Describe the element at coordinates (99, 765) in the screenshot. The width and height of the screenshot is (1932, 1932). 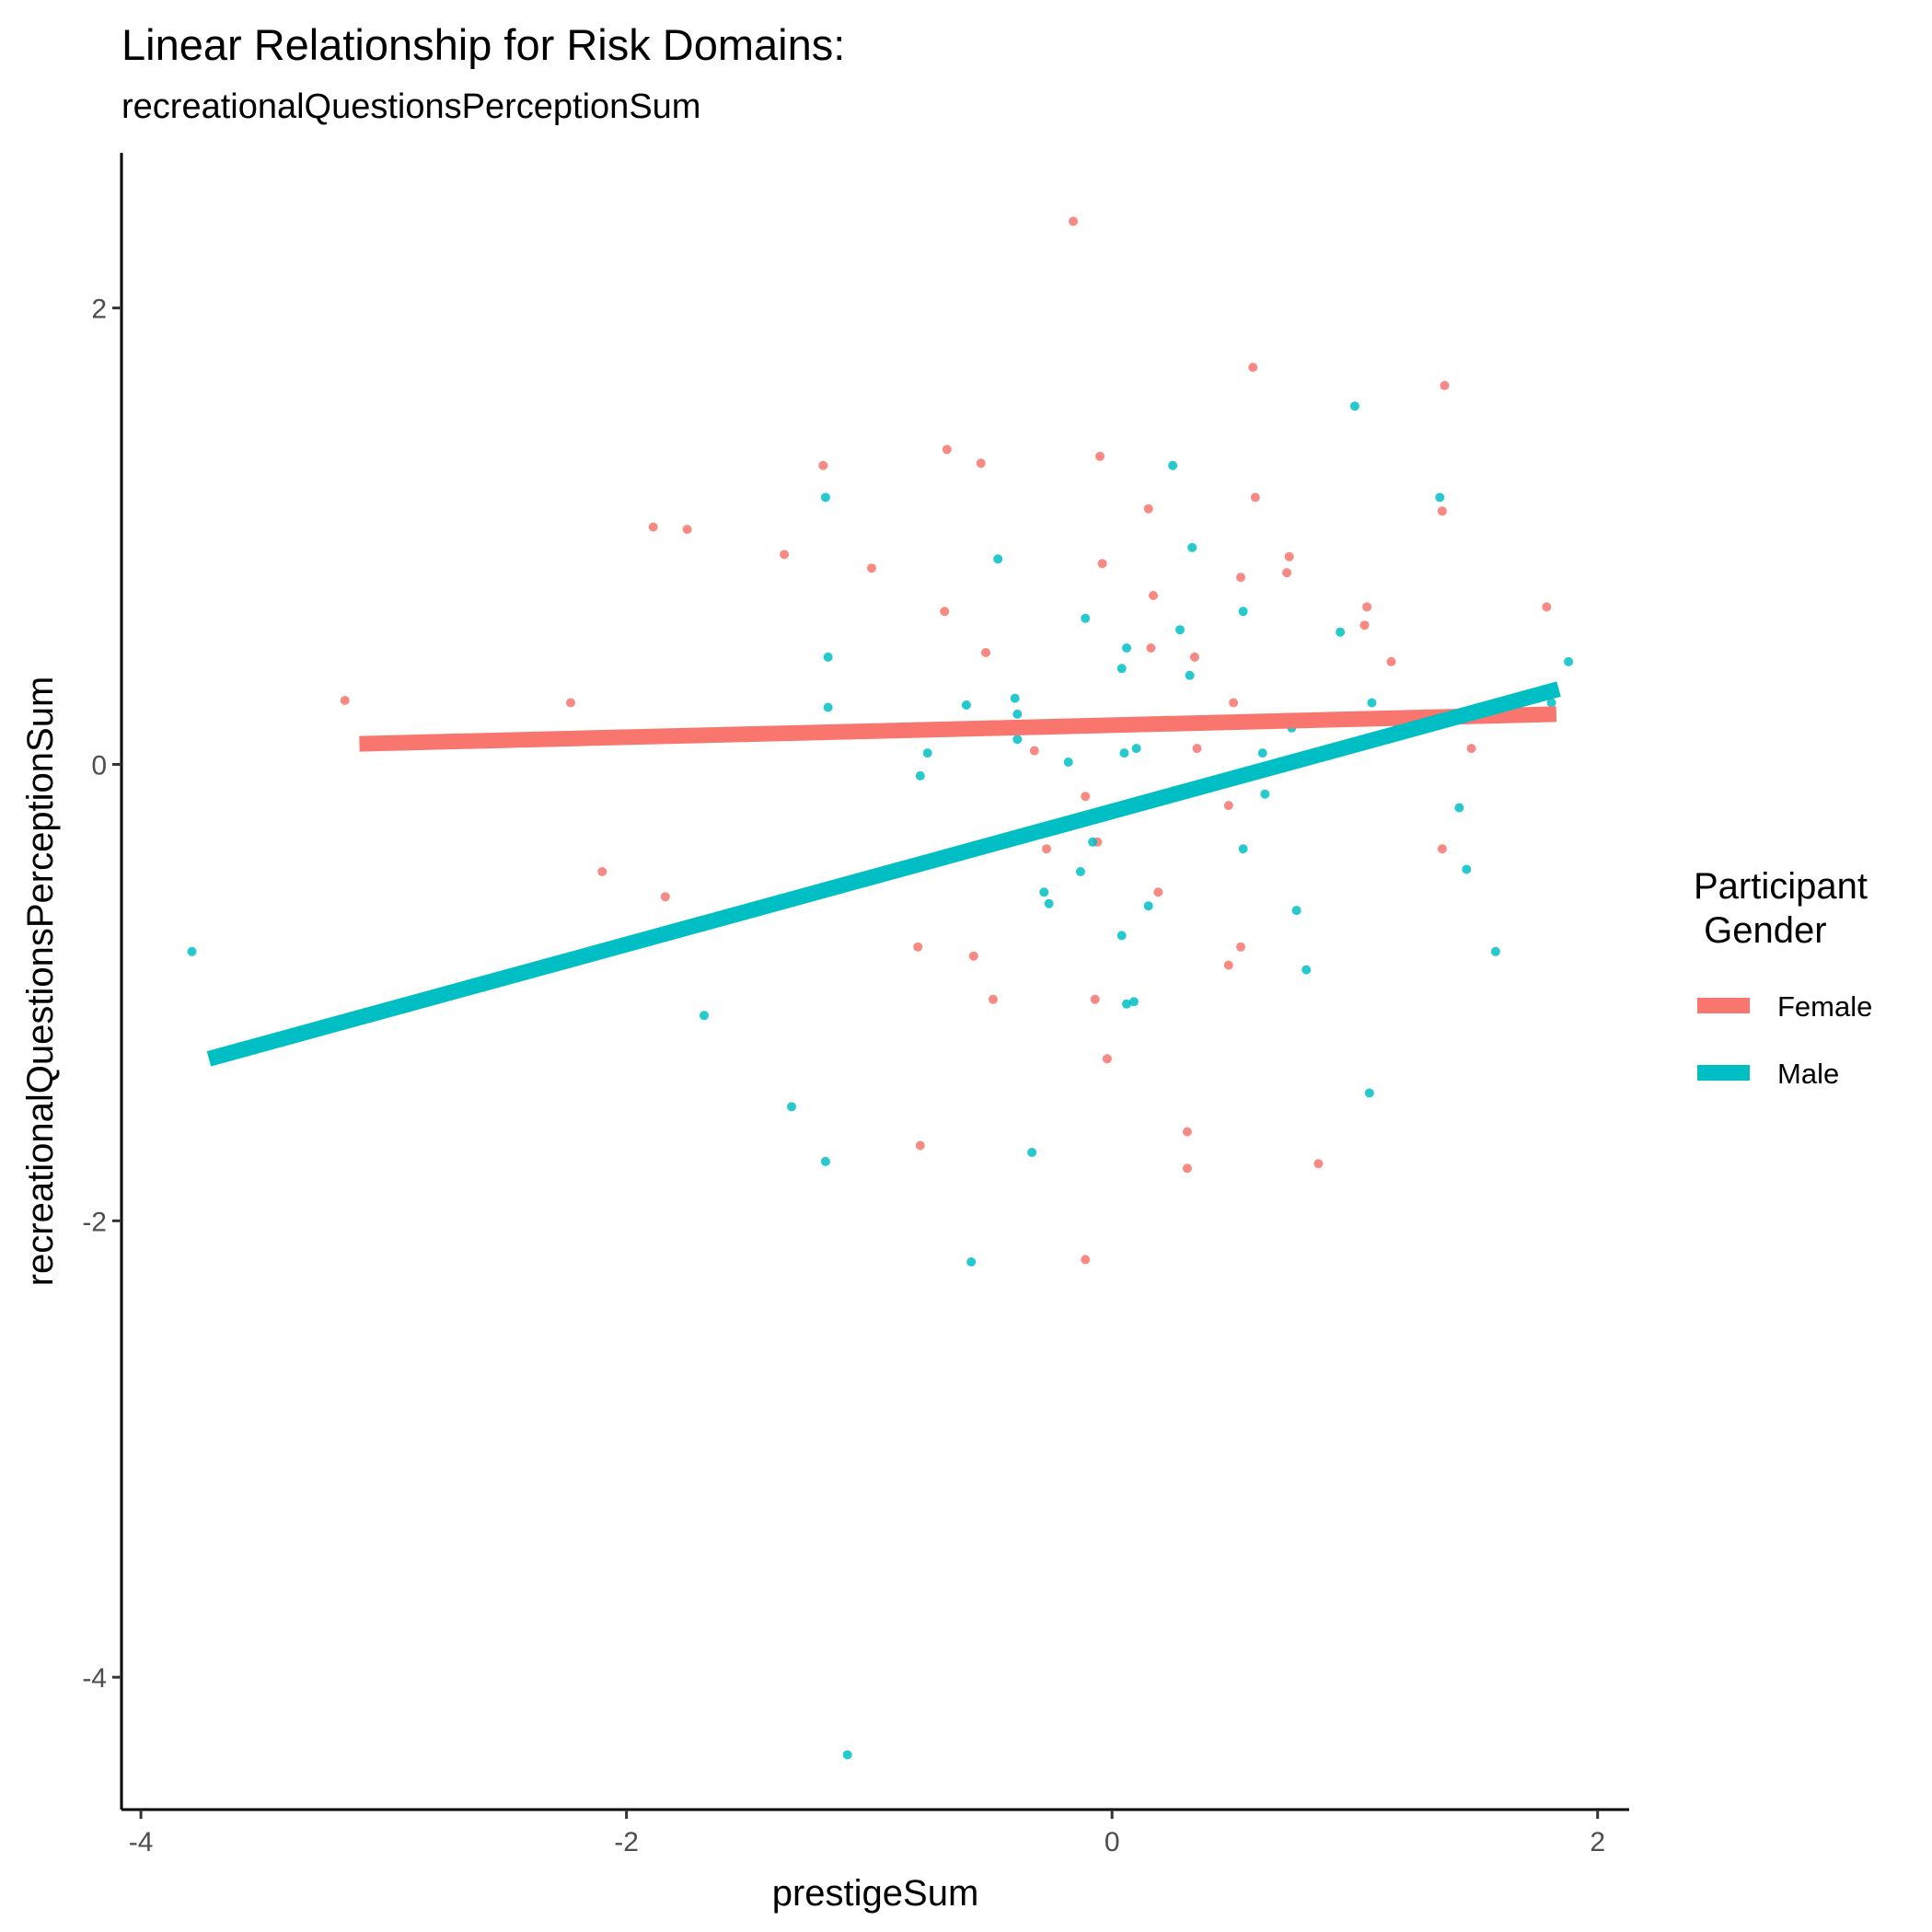
I see `y-tick-label: 0` at that location.